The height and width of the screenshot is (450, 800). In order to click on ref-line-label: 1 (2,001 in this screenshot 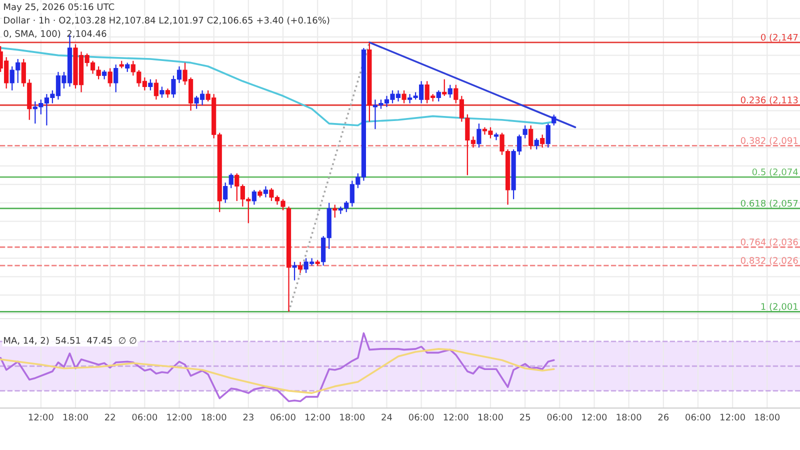, I will do `click(779, 306)`.